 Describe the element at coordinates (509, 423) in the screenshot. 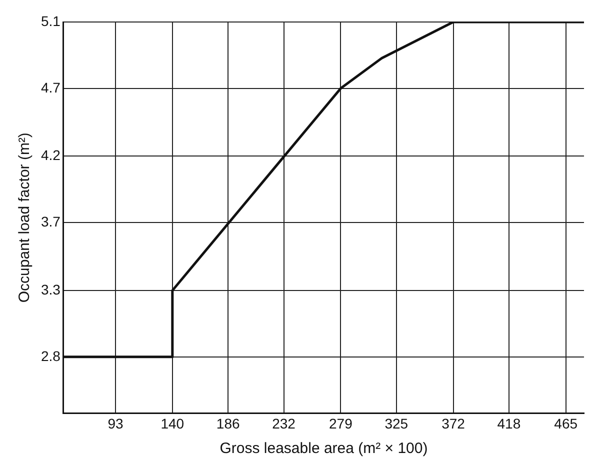

I see `x-tick-label: 418` at that location.